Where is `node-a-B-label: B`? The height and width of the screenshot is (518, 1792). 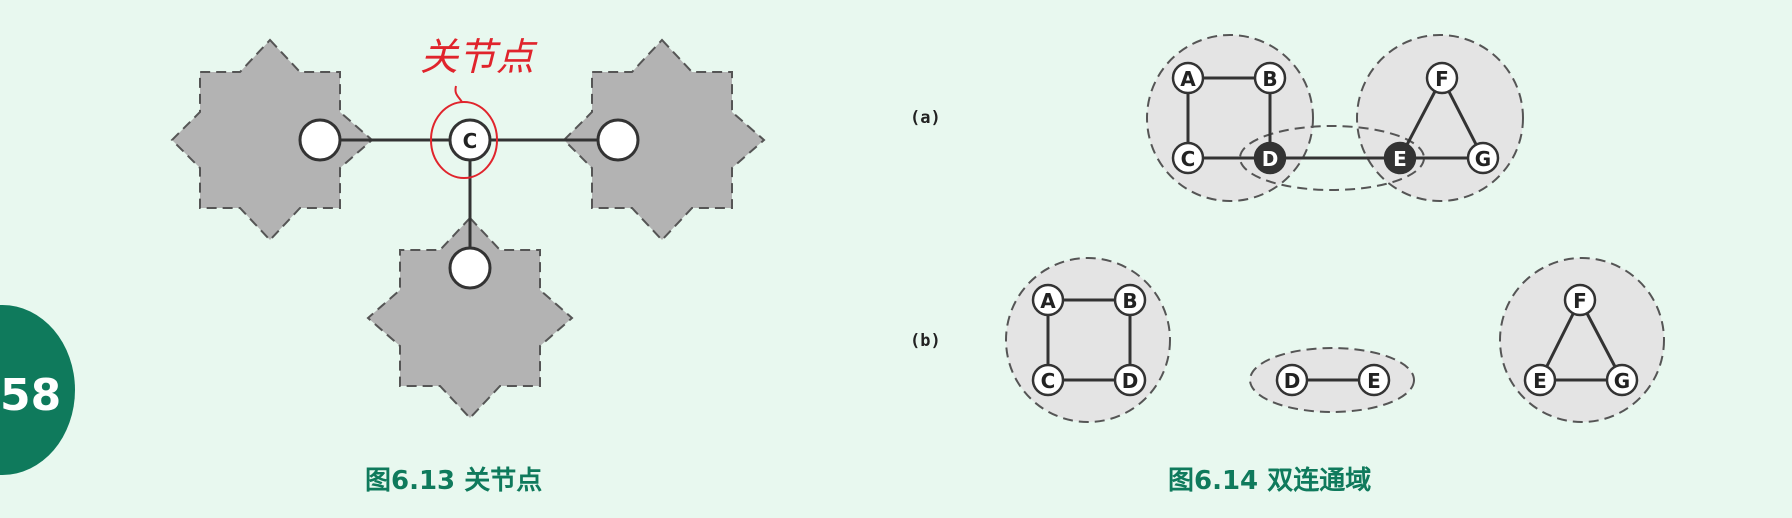
node-a-B-label: B is located at coordinates (1269, 79).